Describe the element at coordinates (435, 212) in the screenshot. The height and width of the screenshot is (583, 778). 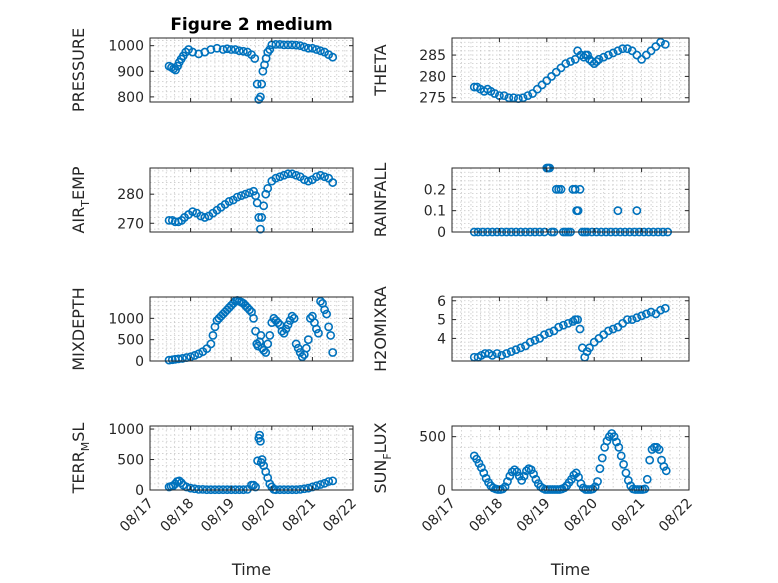
I see `y-tick-label: 0.1` at that location.